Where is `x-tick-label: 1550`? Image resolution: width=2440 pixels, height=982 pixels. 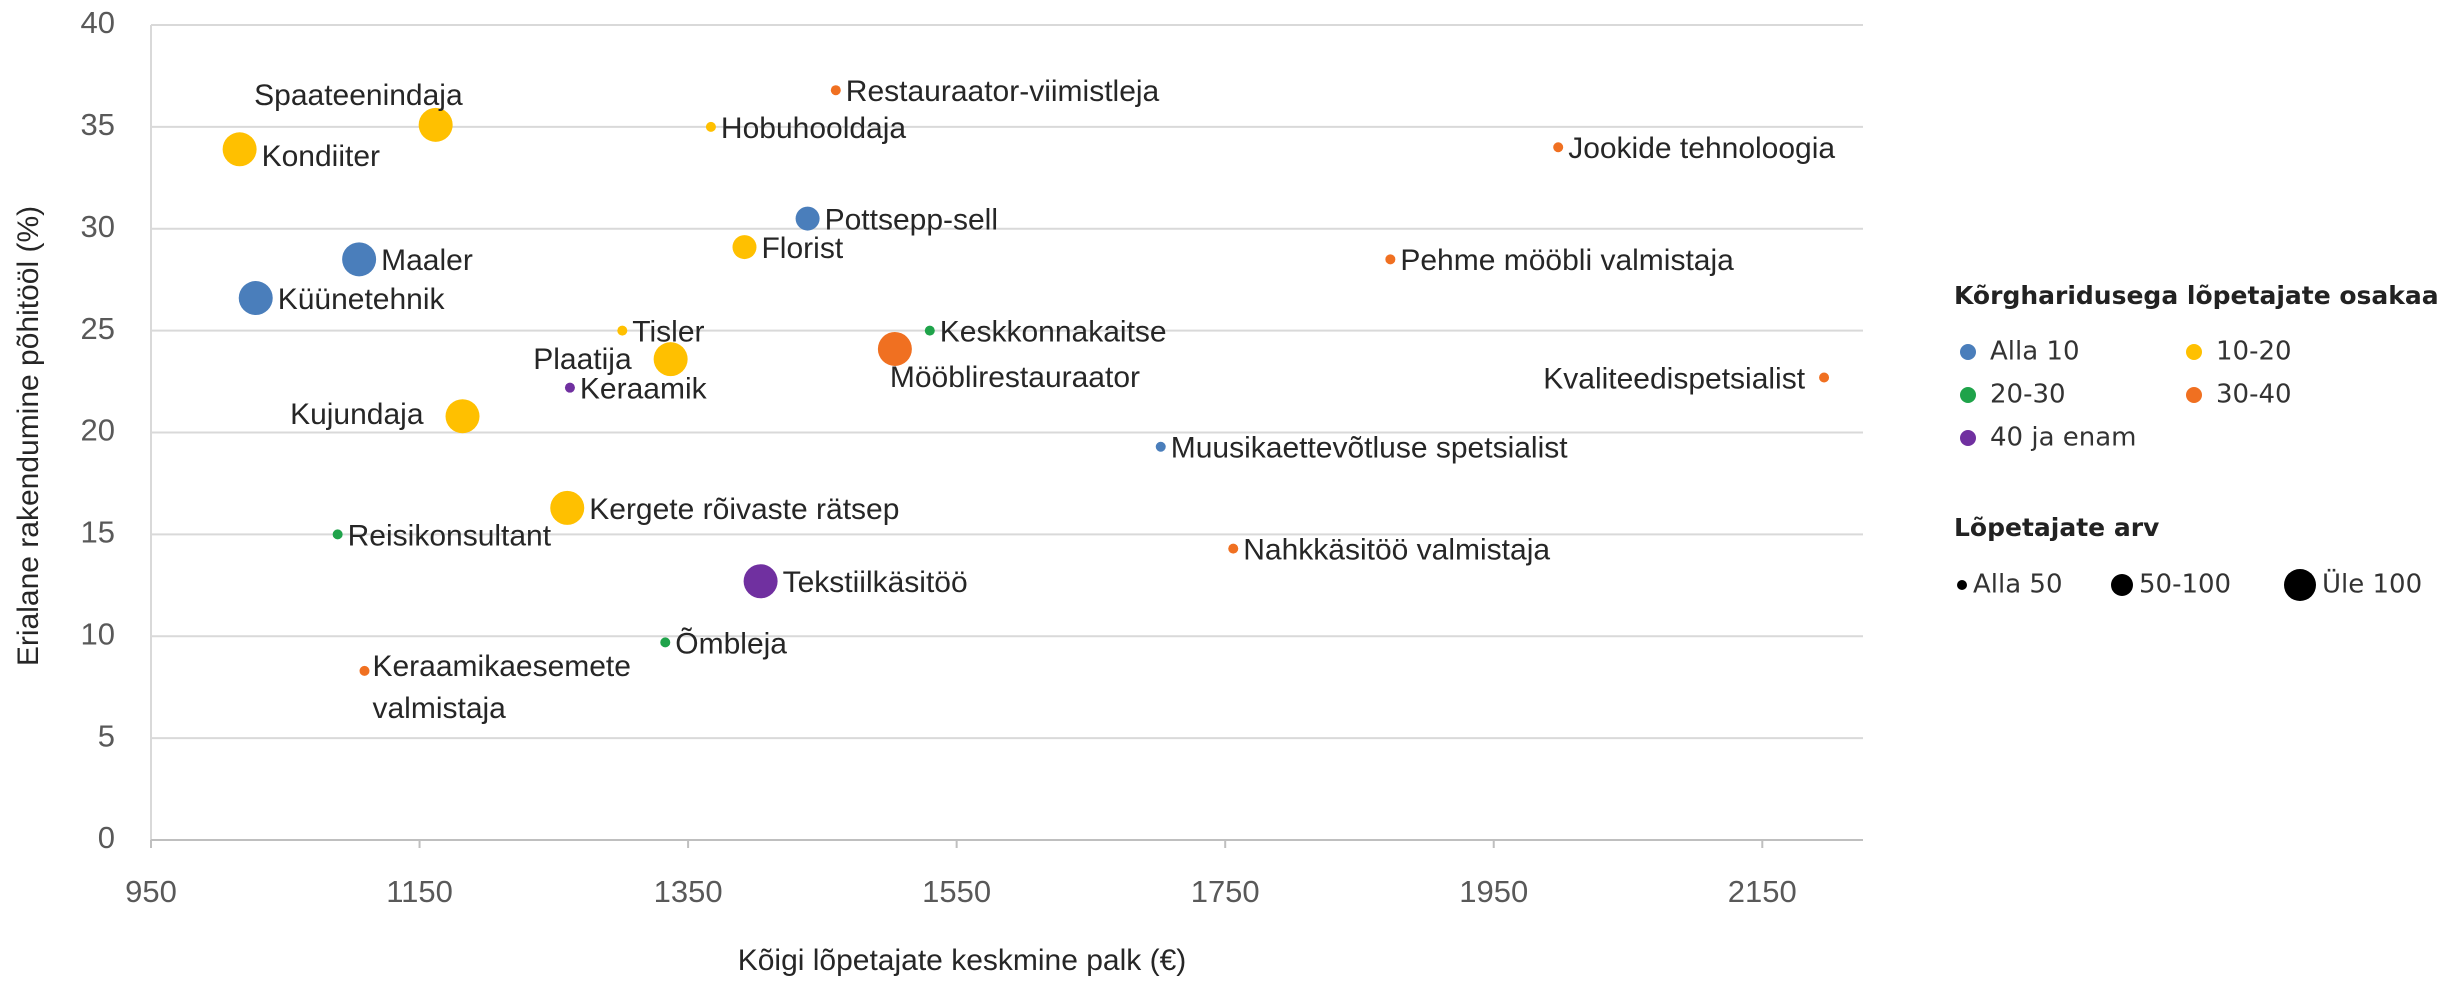 x-tick-label: 1550 is located at coordinates (956, 891).